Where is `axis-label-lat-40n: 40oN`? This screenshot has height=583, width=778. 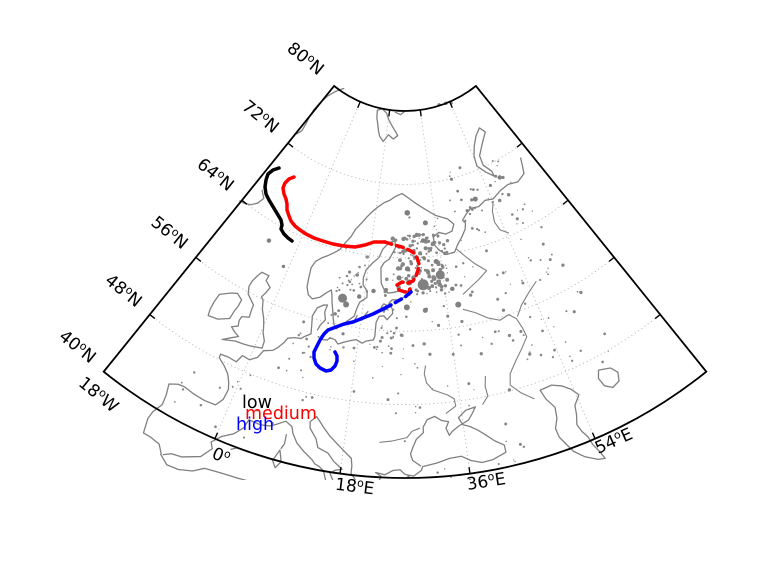 axis-label-lat-40n: 40oN is located at coordinates (77, 347).